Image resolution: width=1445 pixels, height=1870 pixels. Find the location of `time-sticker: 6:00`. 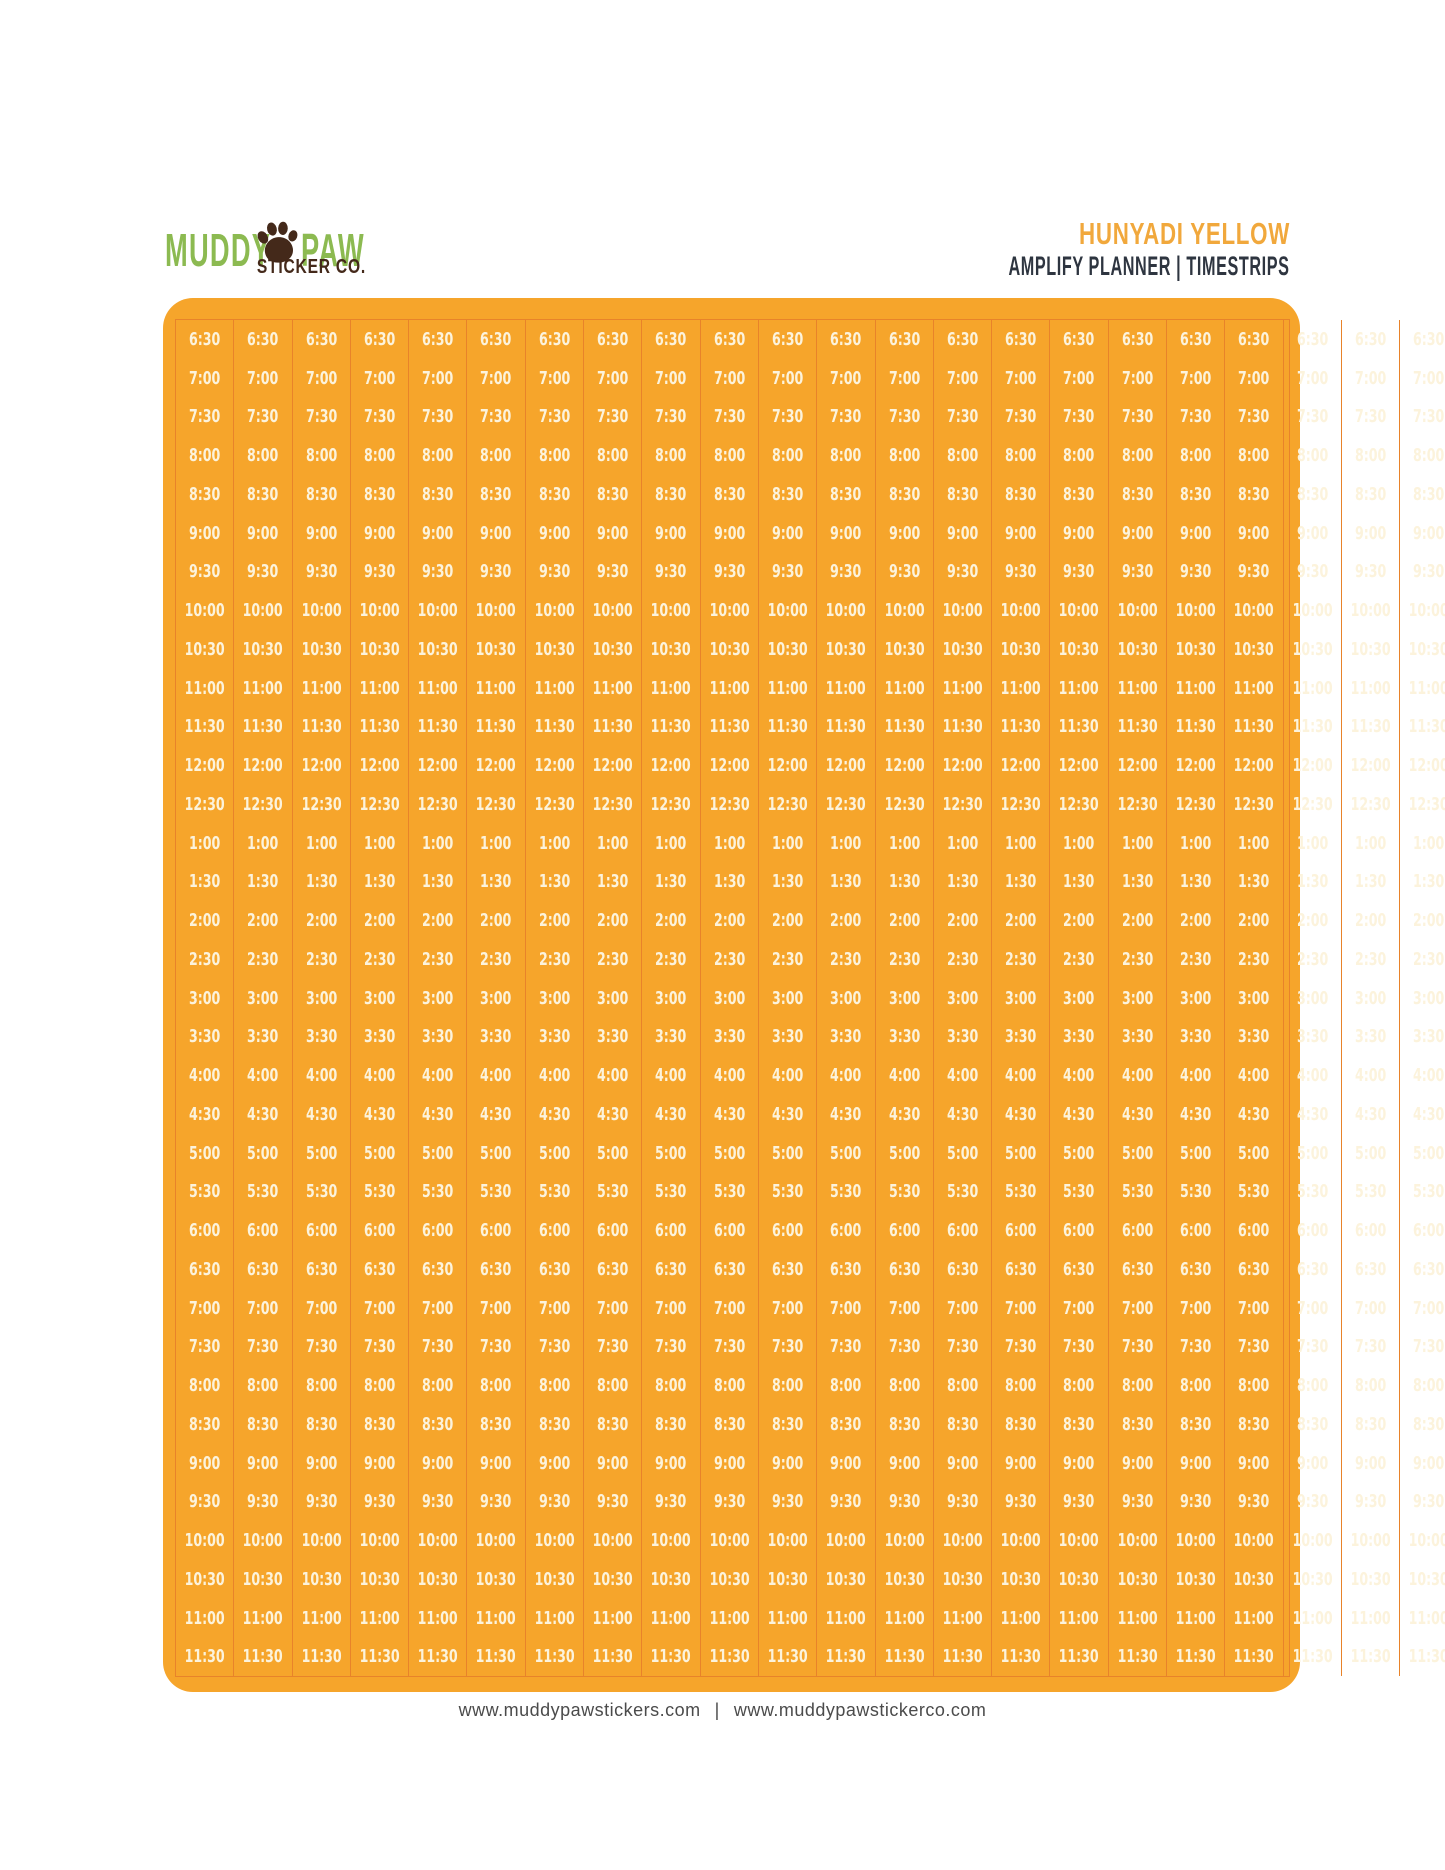

time-sticker: 6:00 is located at coordinates (904, 1231).